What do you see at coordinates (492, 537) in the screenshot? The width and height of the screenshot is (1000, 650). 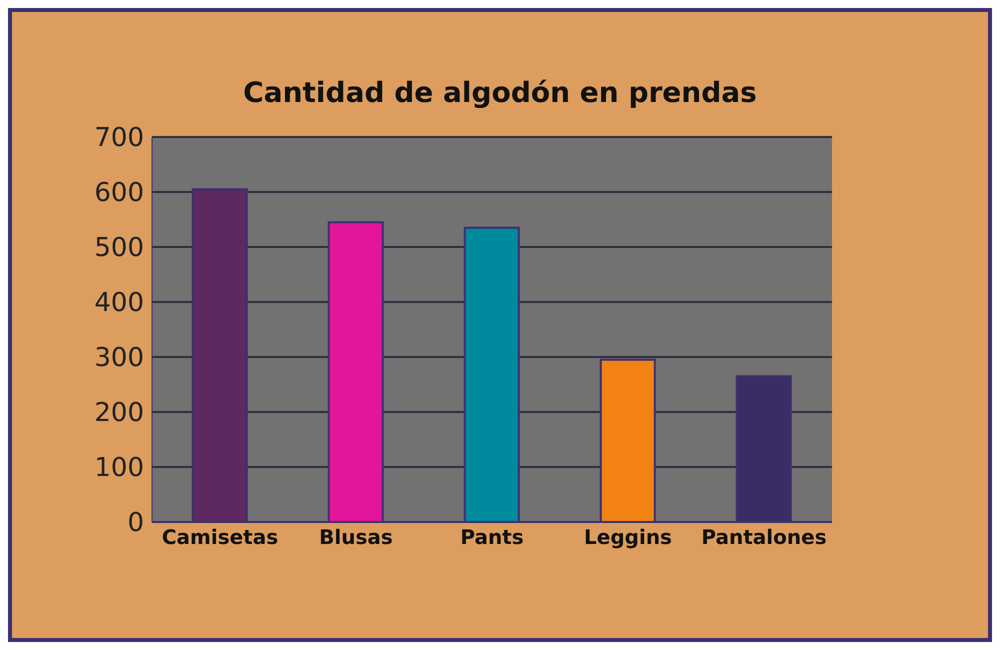 I see `x-tick-label: Pants` at bounding box center [492, 537].